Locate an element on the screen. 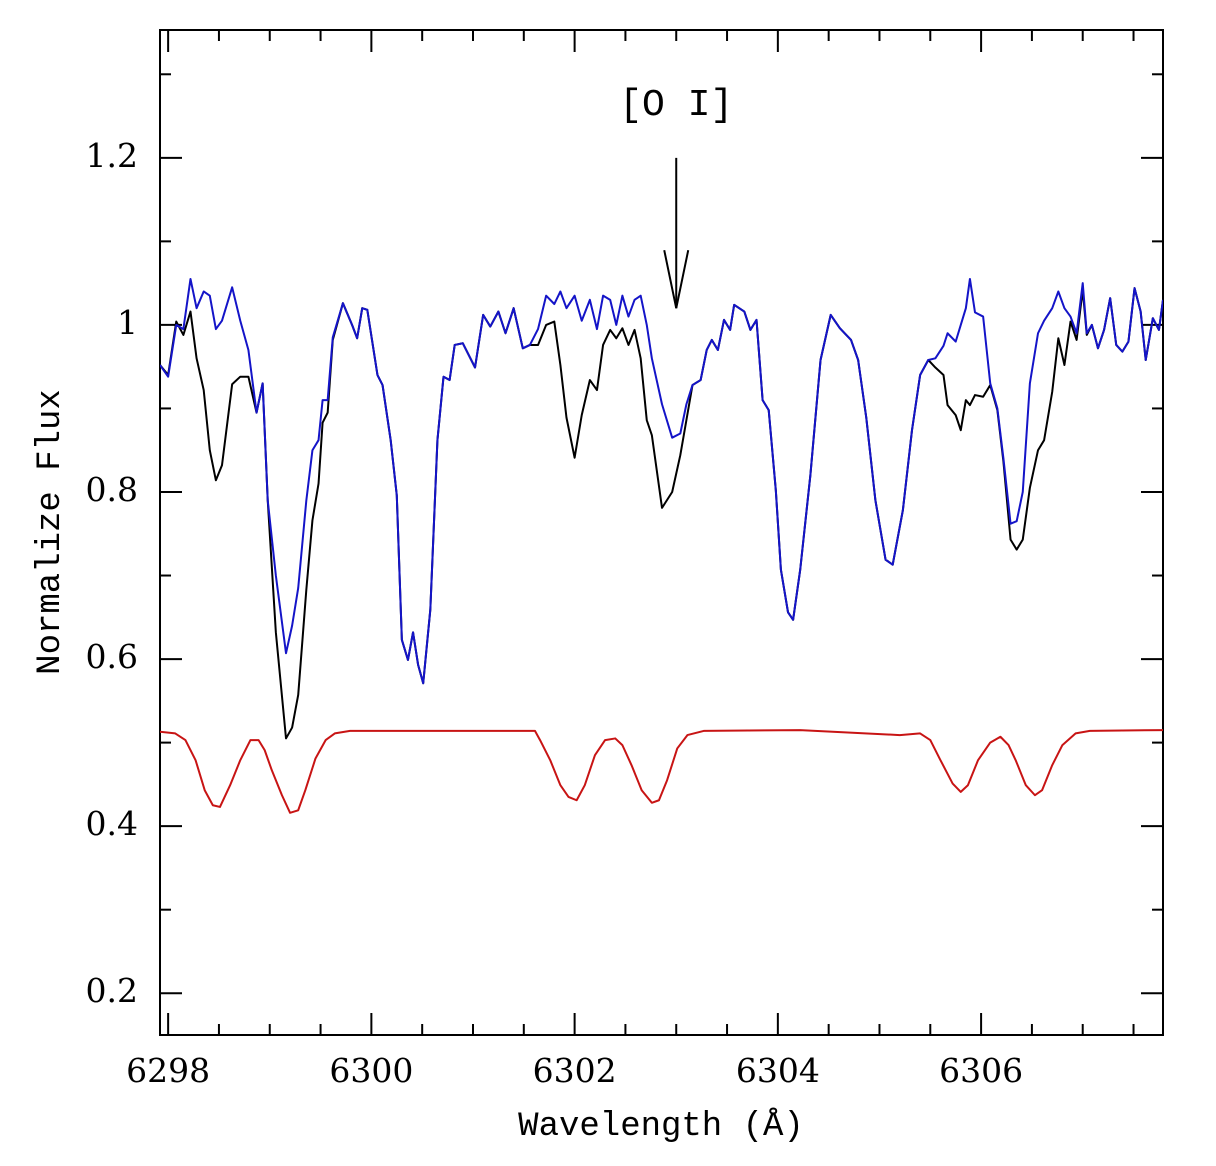 The width and height of the screenshot is (1216, 1166). y-tick-label: 0.8 is located at coordinates (112, 489).